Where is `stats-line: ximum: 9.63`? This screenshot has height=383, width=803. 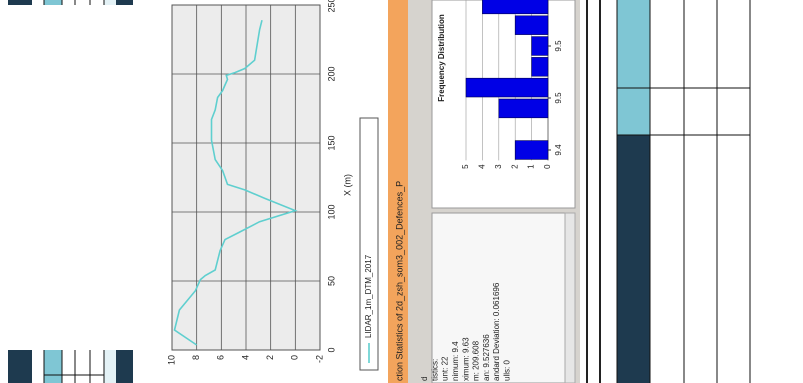
stats-line: ximum: 9.63 is located at coordinates (465, 359).